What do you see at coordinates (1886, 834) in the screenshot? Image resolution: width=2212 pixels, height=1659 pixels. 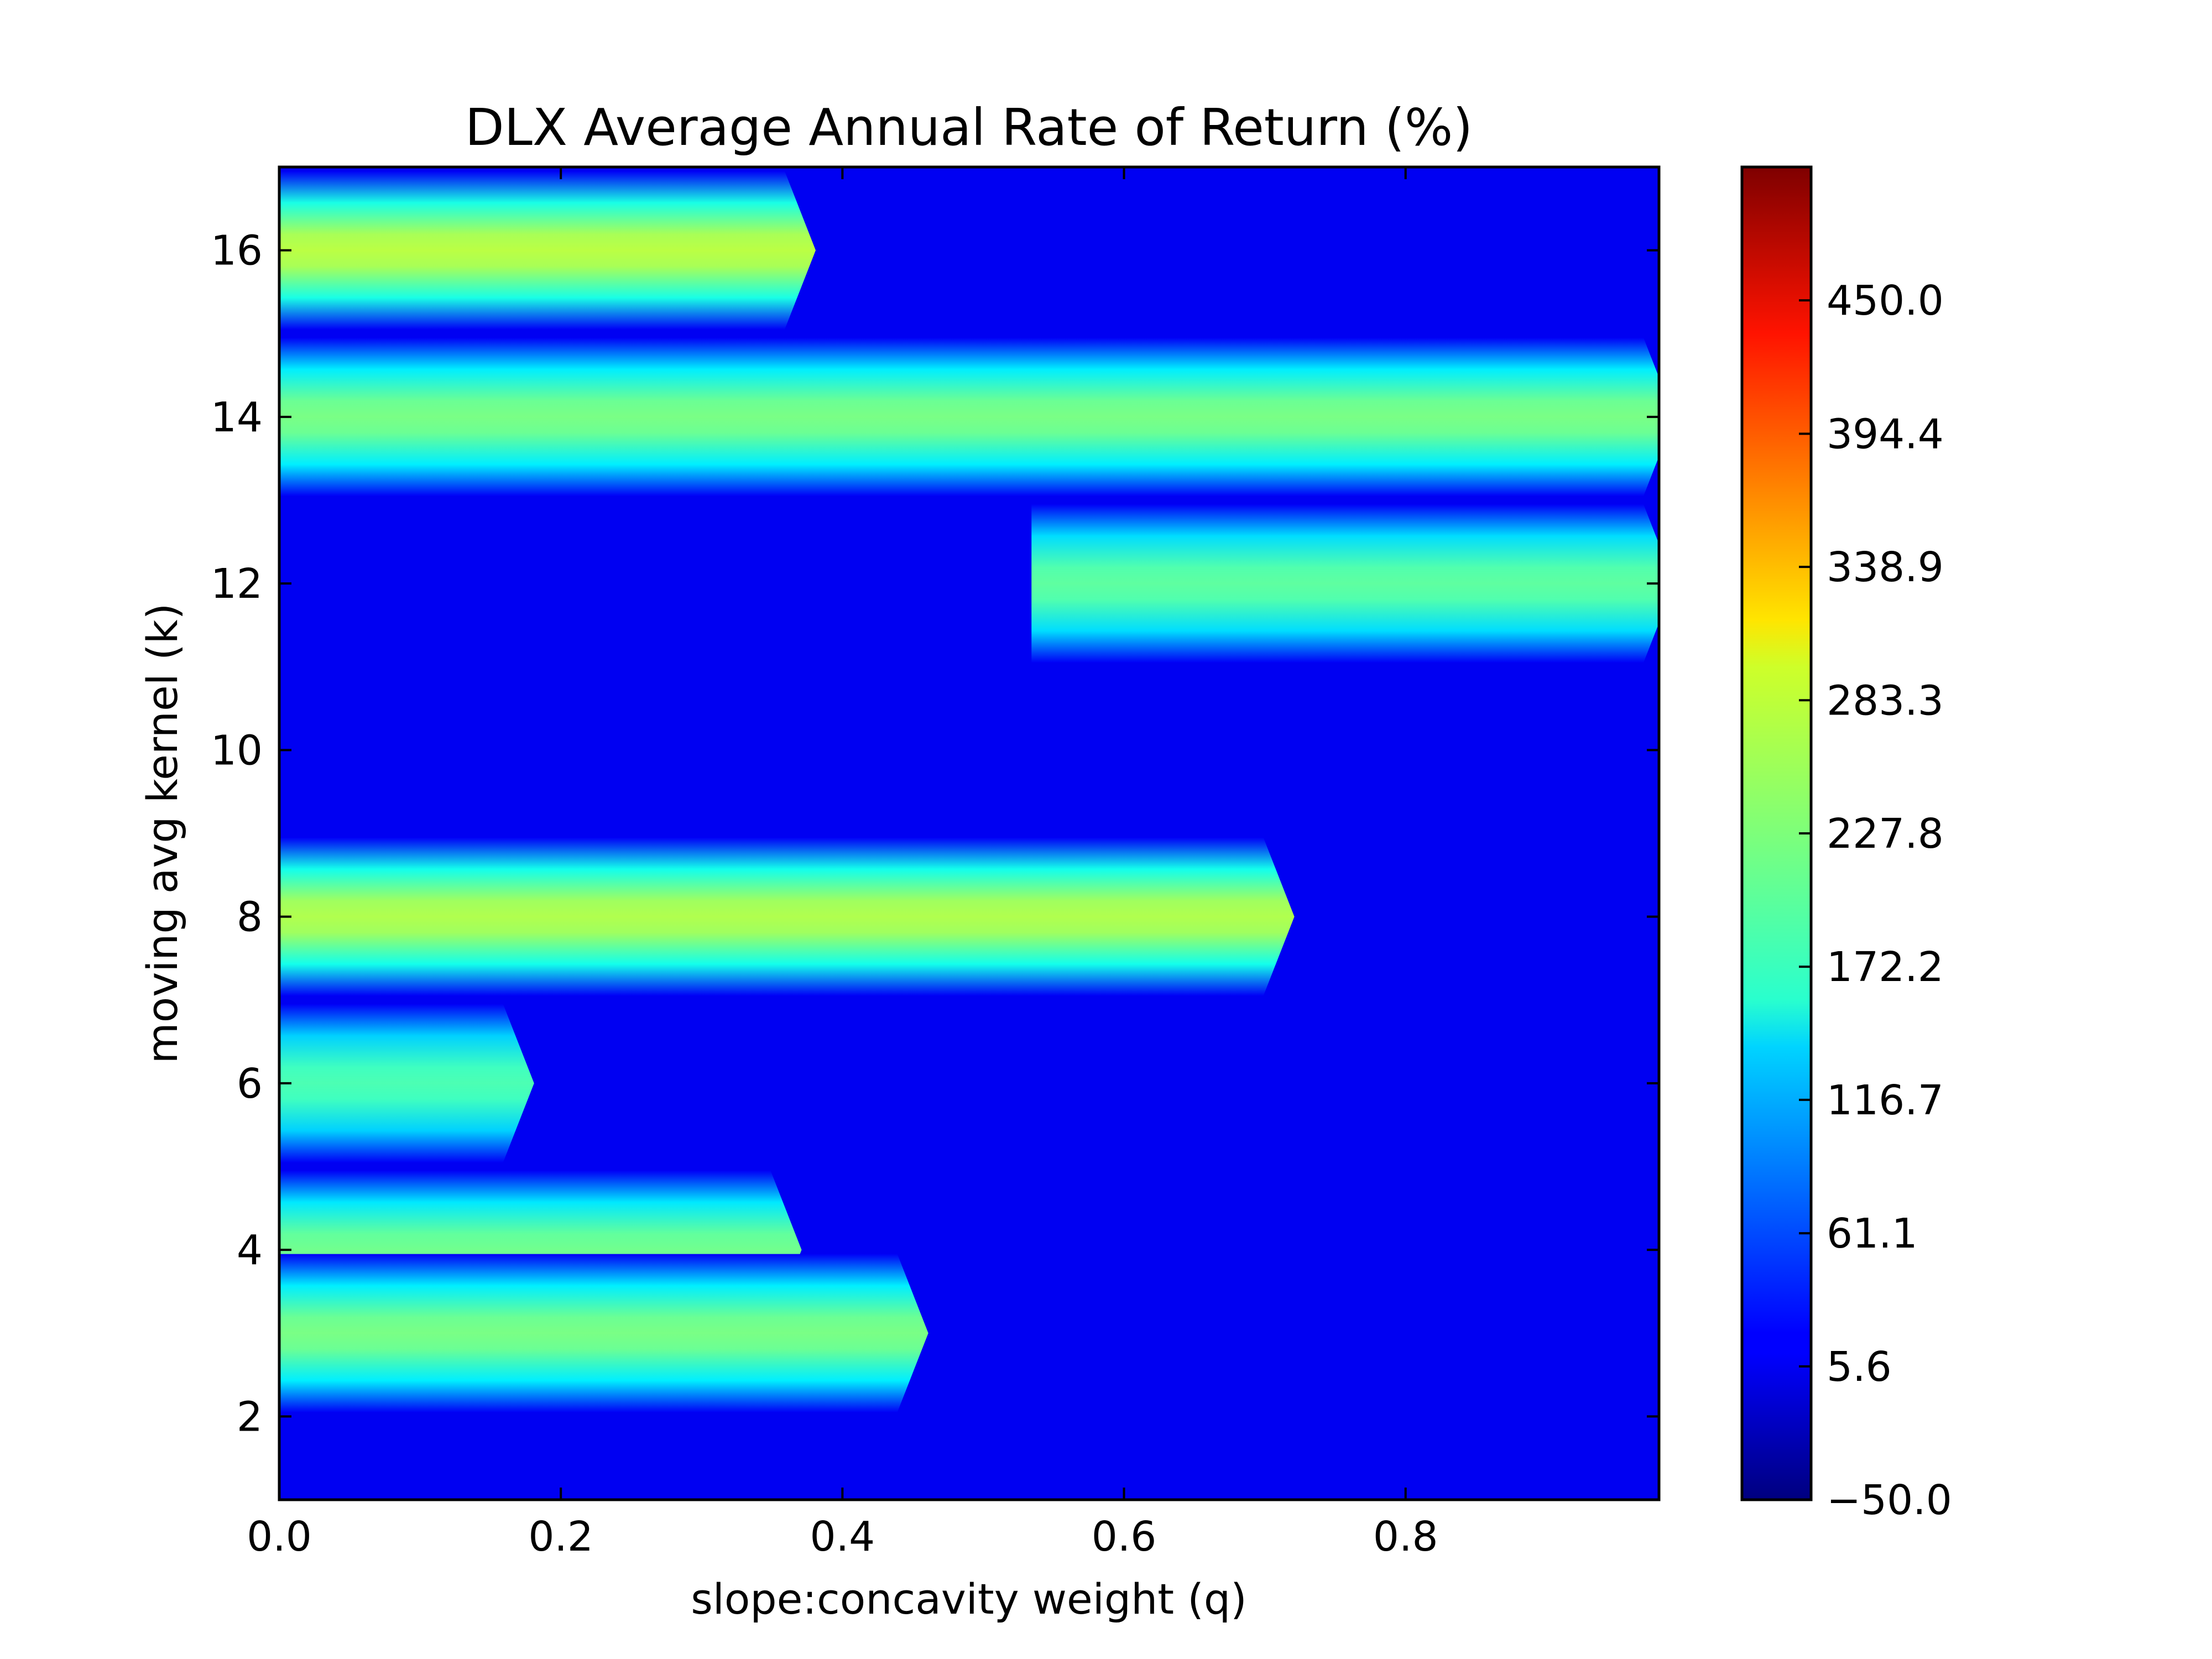 I see `colorbar-tick-label: 227.8` at bounding box center [1886, 834].